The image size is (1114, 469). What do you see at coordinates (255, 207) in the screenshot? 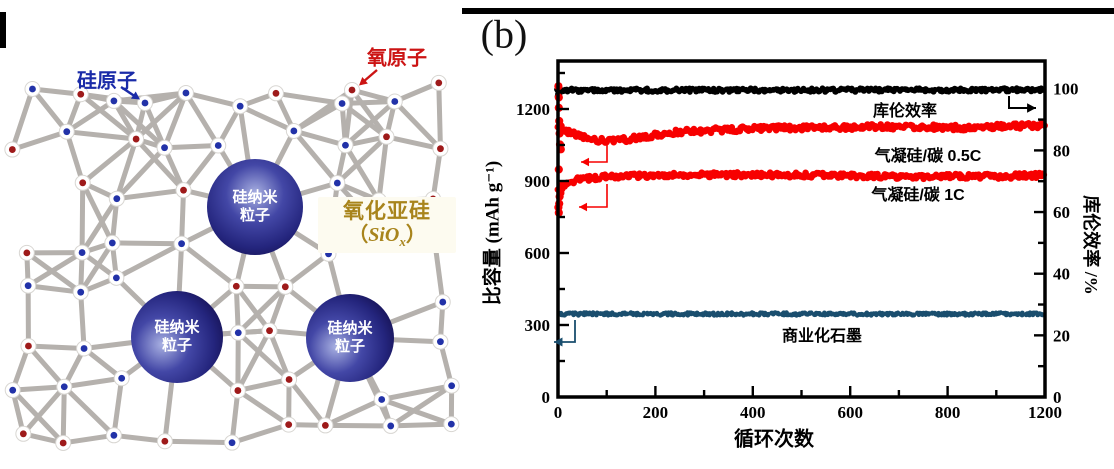
I see `silicon-nanoparticle-sphere` at bounding box center [255, 207].